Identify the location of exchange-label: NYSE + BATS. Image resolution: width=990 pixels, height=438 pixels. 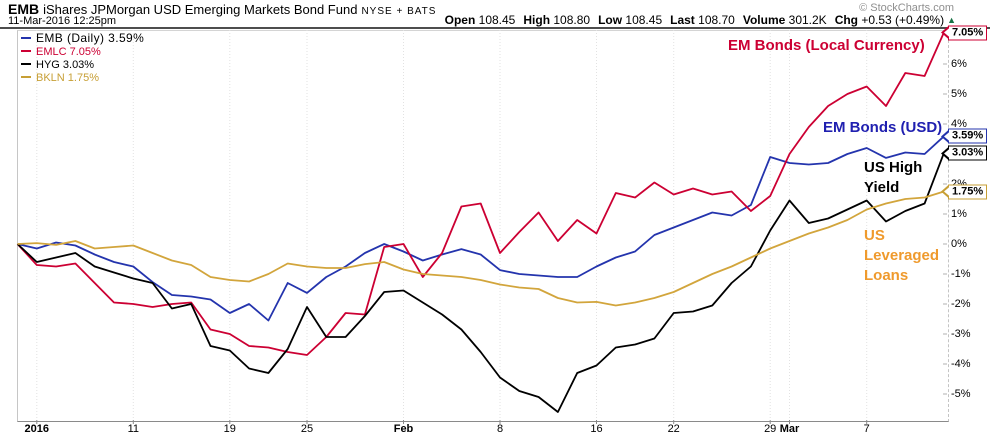
(399, 11).